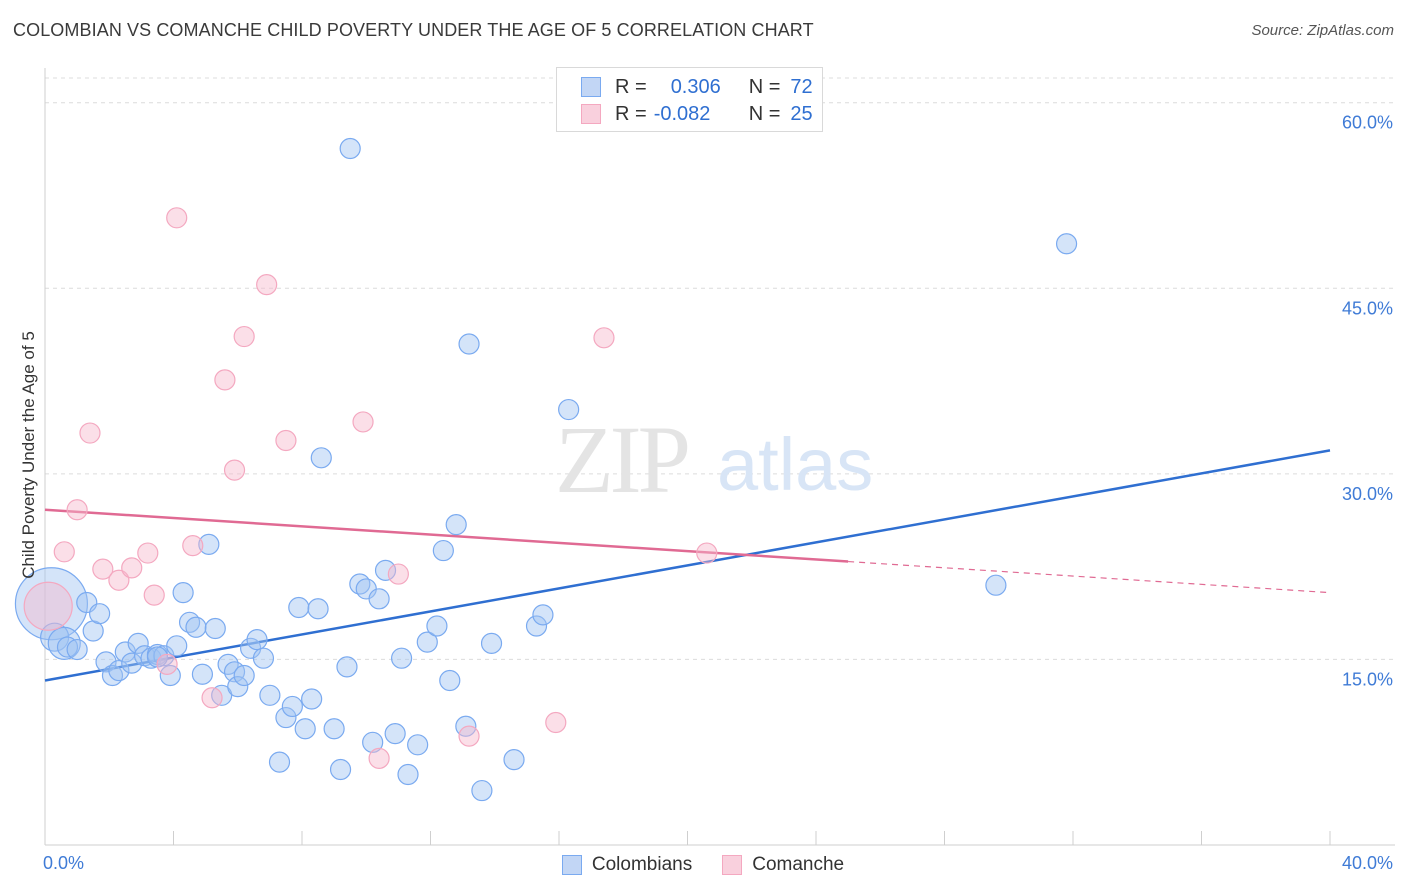 The width and height of the screenshot is (1406, 892). What do you see at coordinates (642, 864) in the screenshot?
I see `legend-colombians-label: Colombians` at bounding box center [642, 864].